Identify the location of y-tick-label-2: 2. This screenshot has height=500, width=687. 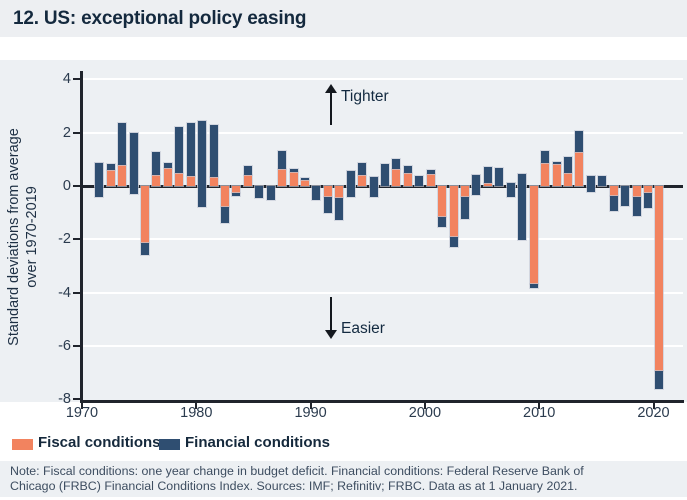
(66, 132).